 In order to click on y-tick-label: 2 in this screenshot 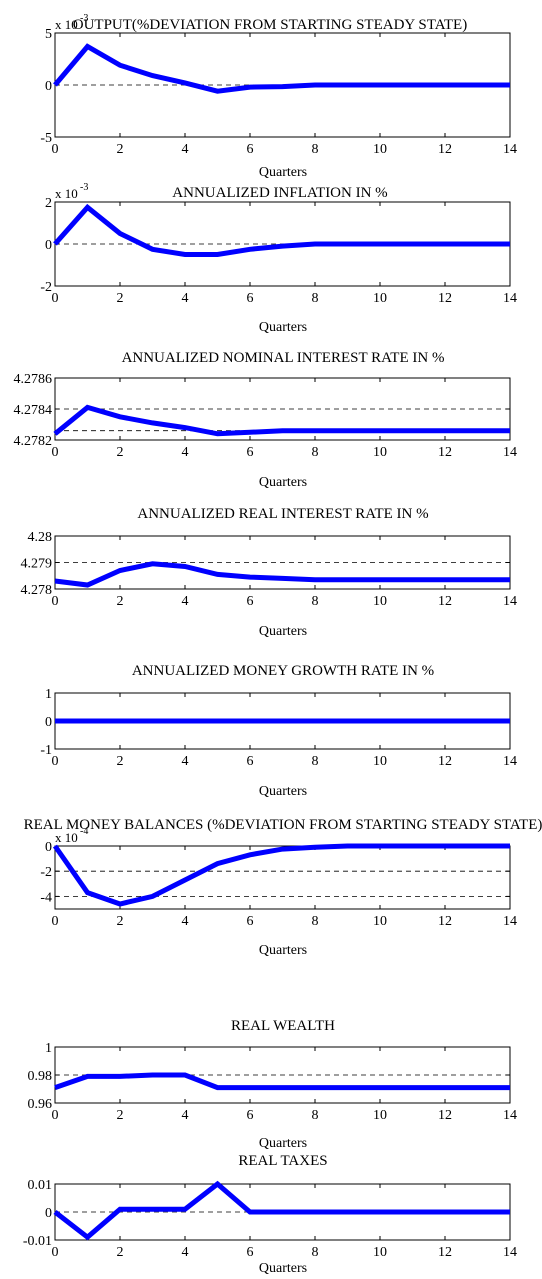, I will do `click(48, 203)`.